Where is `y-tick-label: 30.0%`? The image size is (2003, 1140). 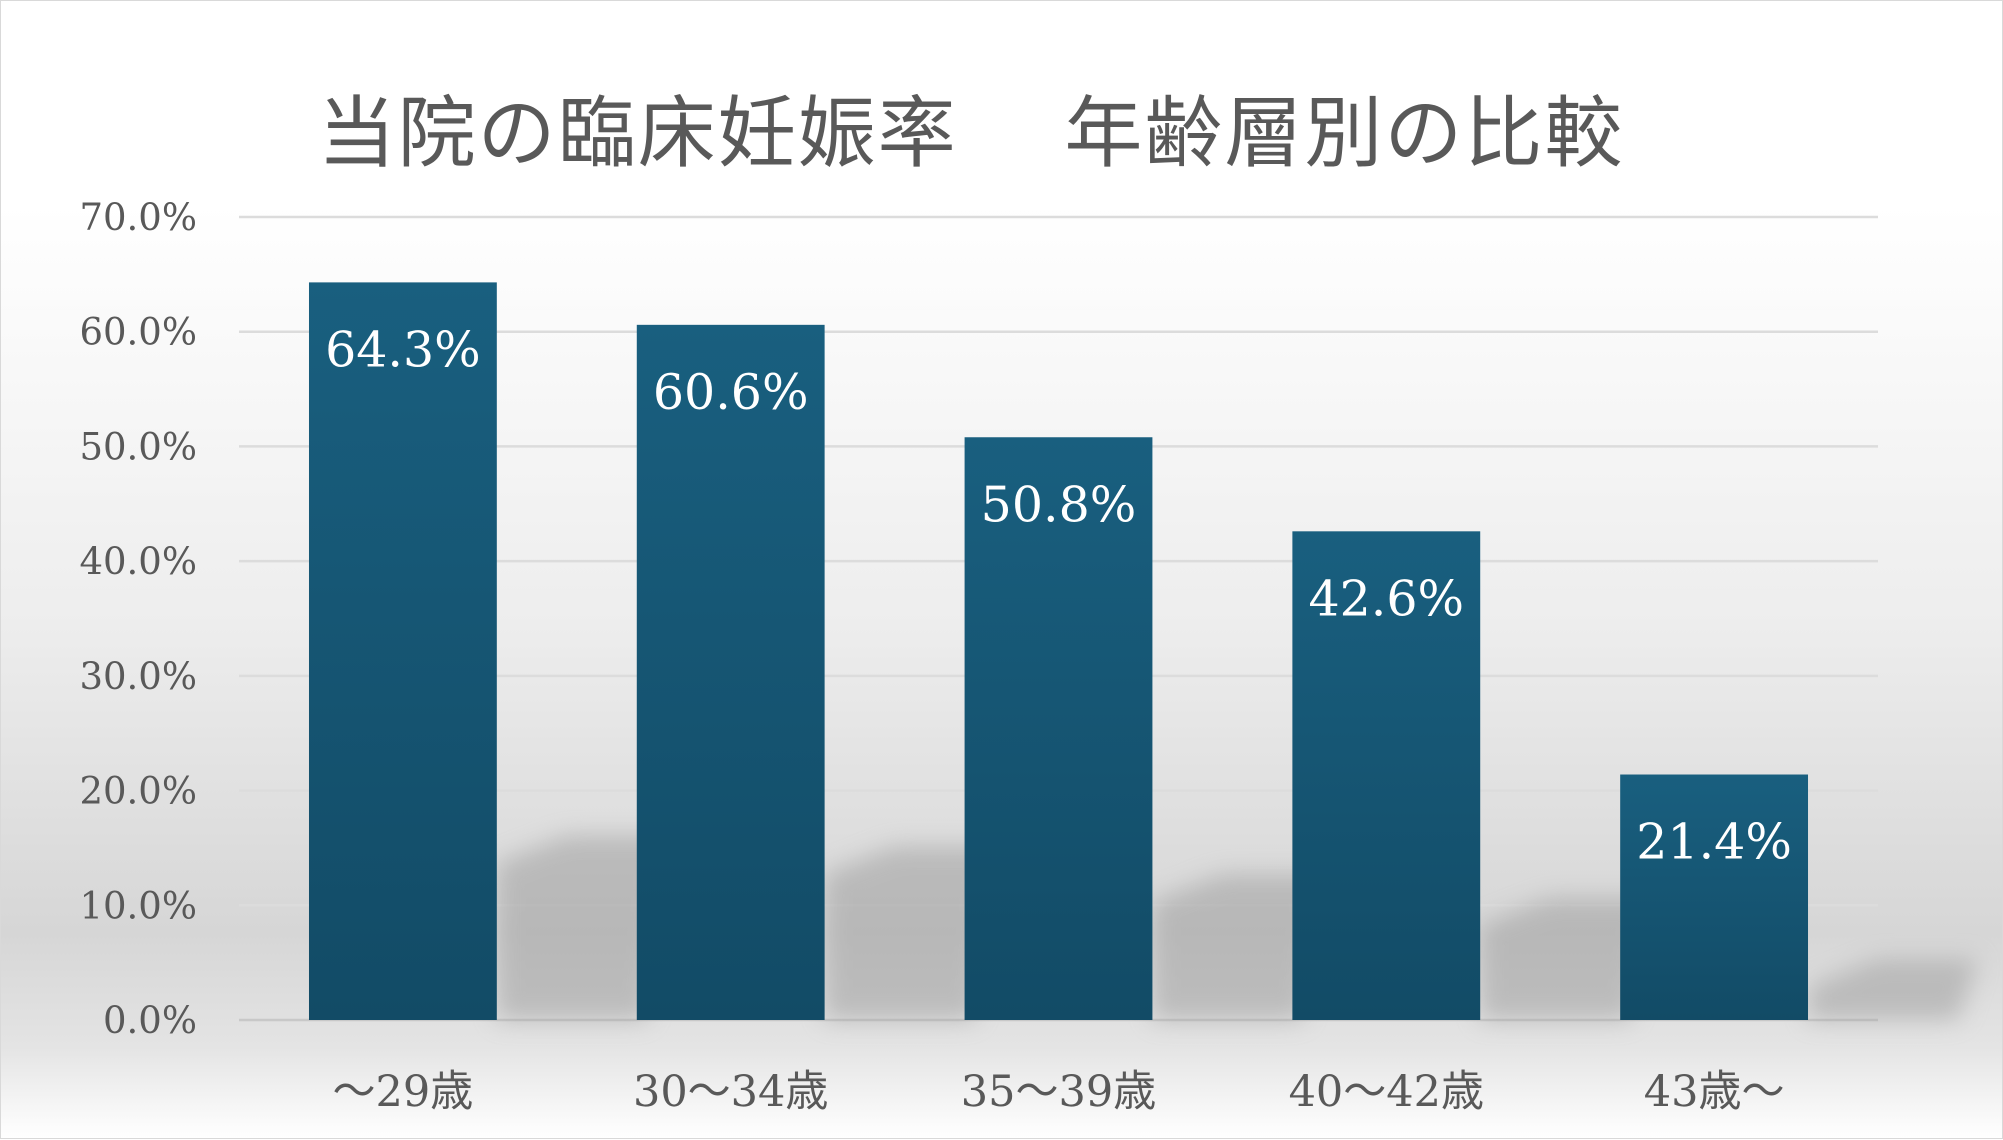
y-tick-label: 30.0% is located at coordinates (138, 676).